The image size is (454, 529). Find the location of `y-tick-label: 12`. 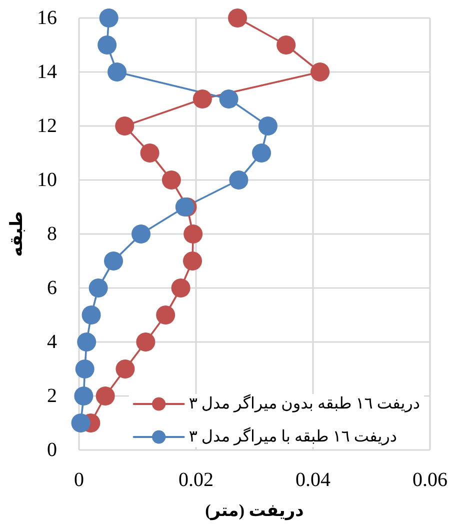

y-tick-label: 12 is located at coordinates (47, 126).